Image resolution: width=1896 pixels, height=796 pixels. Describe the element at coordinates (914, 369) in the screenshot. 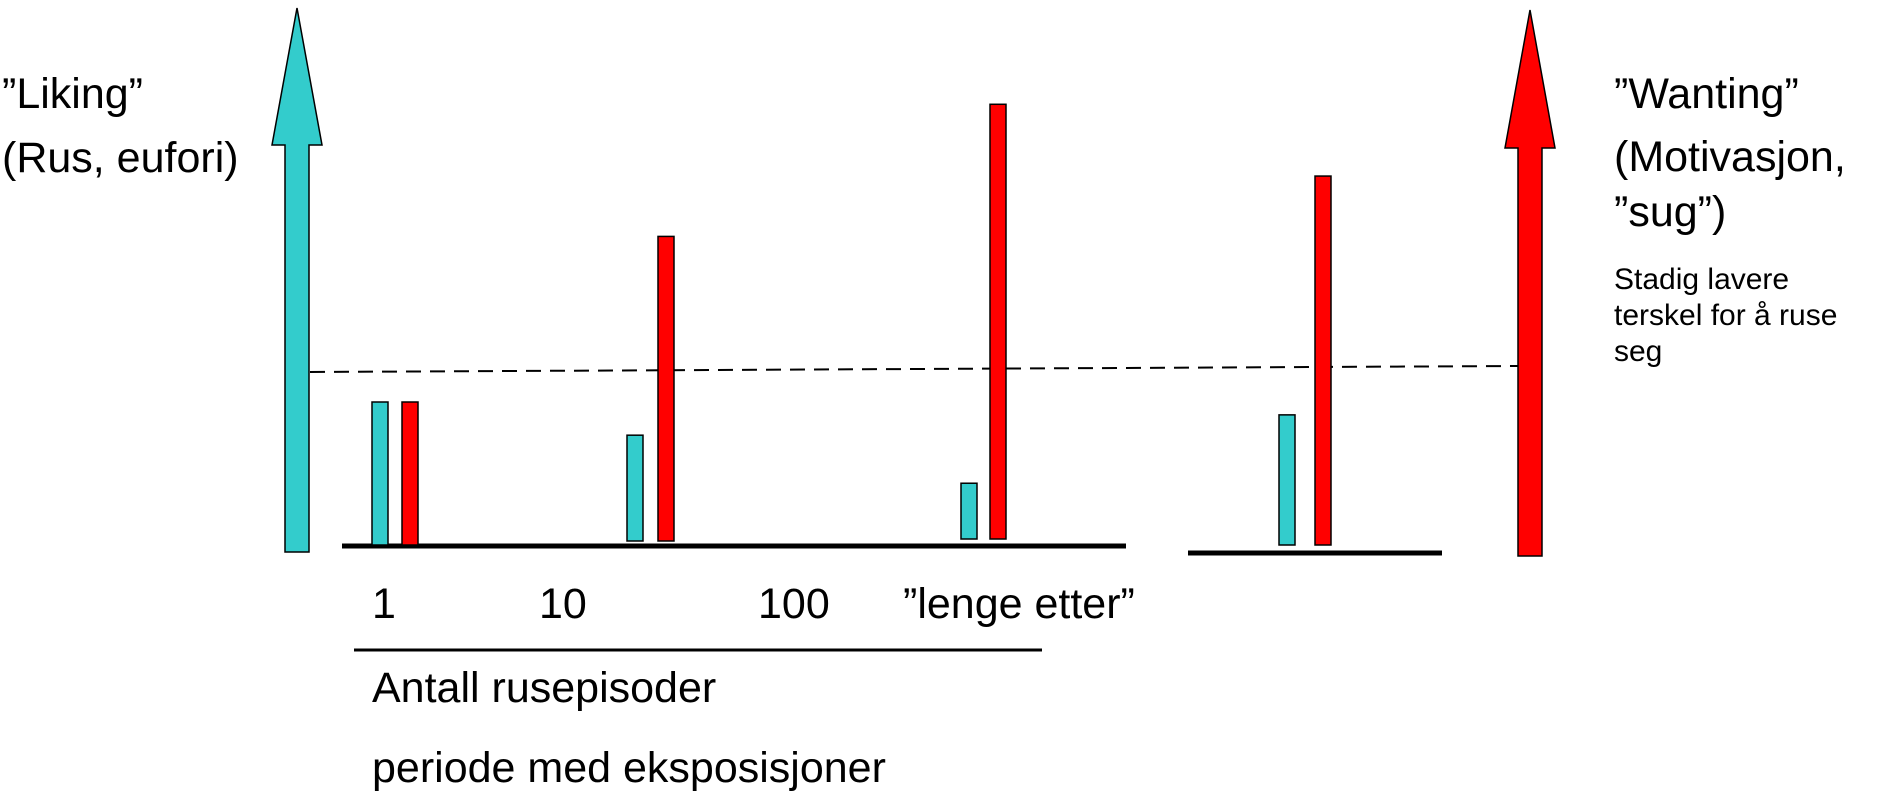

I see `threshold-dashed-line` at that location.